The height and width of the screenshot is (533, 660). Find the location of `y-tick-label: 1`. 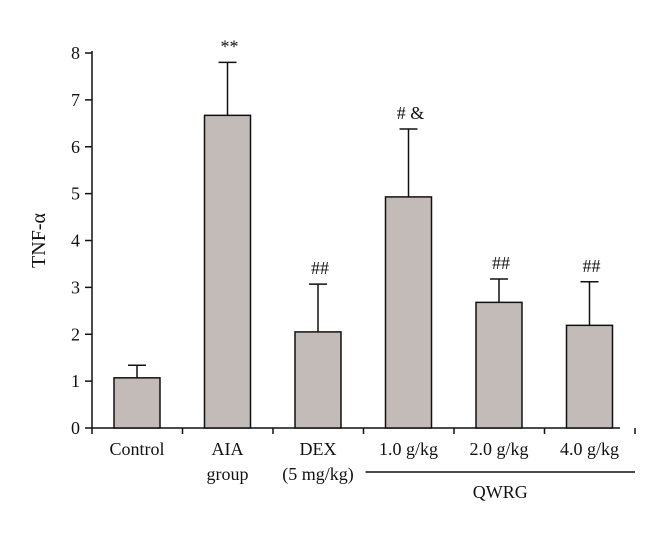

y-tick-label: 1 is located at coordinates (75, 381).